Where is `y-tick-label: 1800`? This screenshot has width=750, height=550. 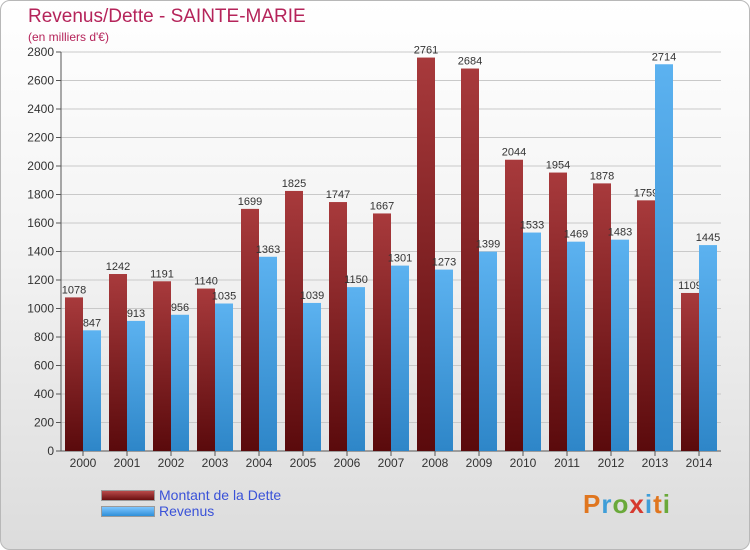 y-tick-label: 1800 is located at coordinates (40, 195).